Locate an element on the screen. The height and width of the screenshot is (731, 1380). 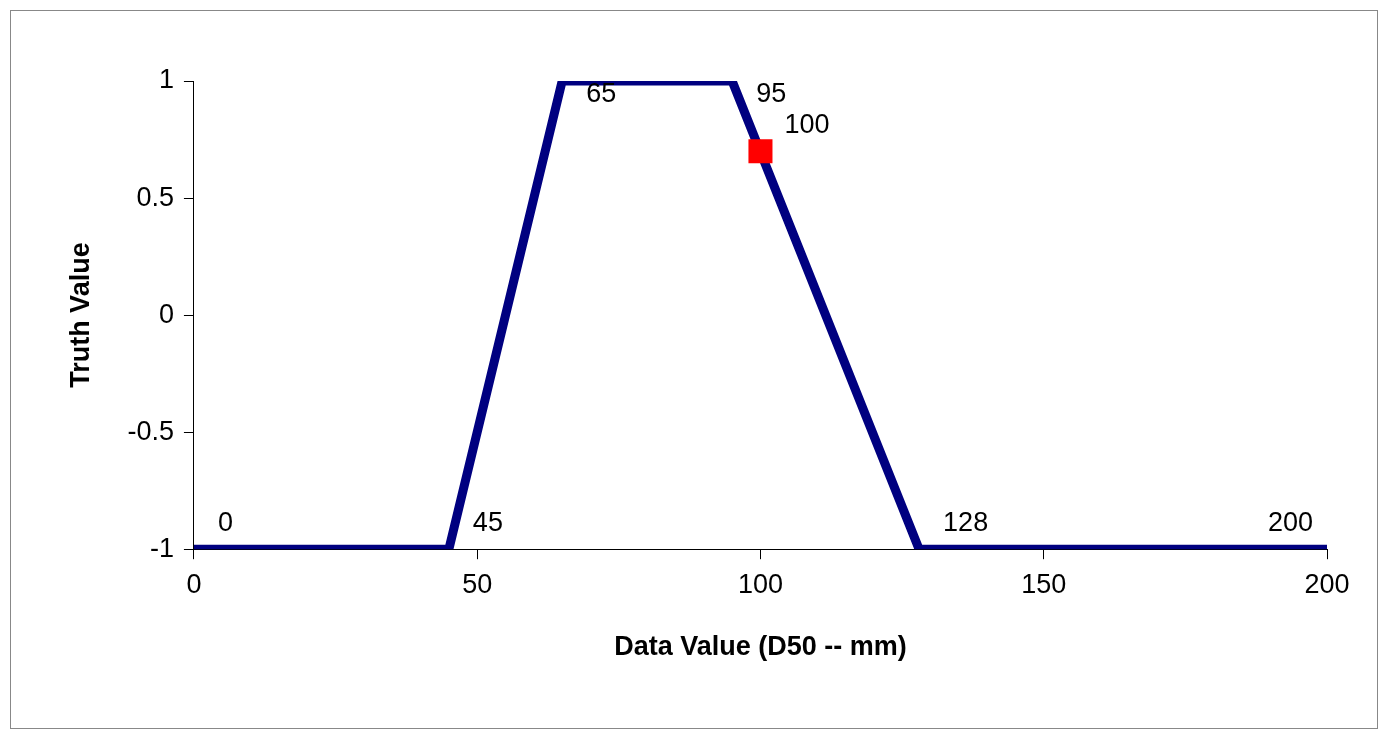
x-tick-label: 0 is located at coordinates (194, 583).